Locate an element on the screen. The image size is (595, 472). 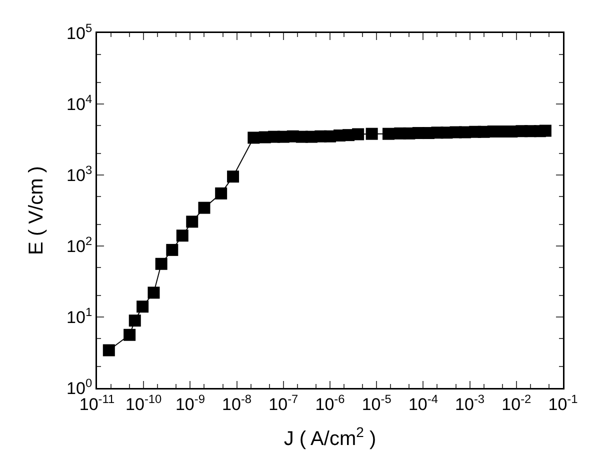
x-tick-label: 10$^{-2}$ is located at coordinates (517, 403).